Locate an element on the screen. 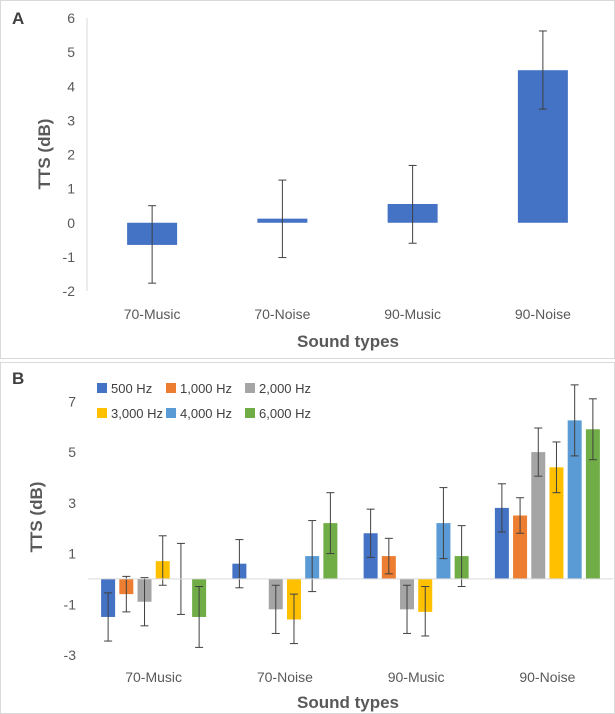 This screenshot has width=615, height=714. panel-a-y-tick-label: 5 is located at coordinates (71, 52).